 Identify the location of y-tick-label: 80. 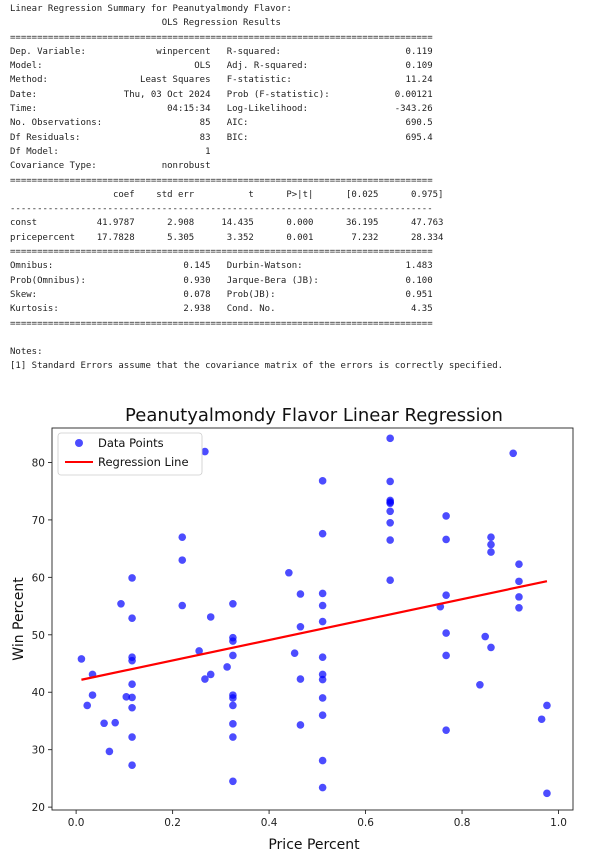
(38, 463).